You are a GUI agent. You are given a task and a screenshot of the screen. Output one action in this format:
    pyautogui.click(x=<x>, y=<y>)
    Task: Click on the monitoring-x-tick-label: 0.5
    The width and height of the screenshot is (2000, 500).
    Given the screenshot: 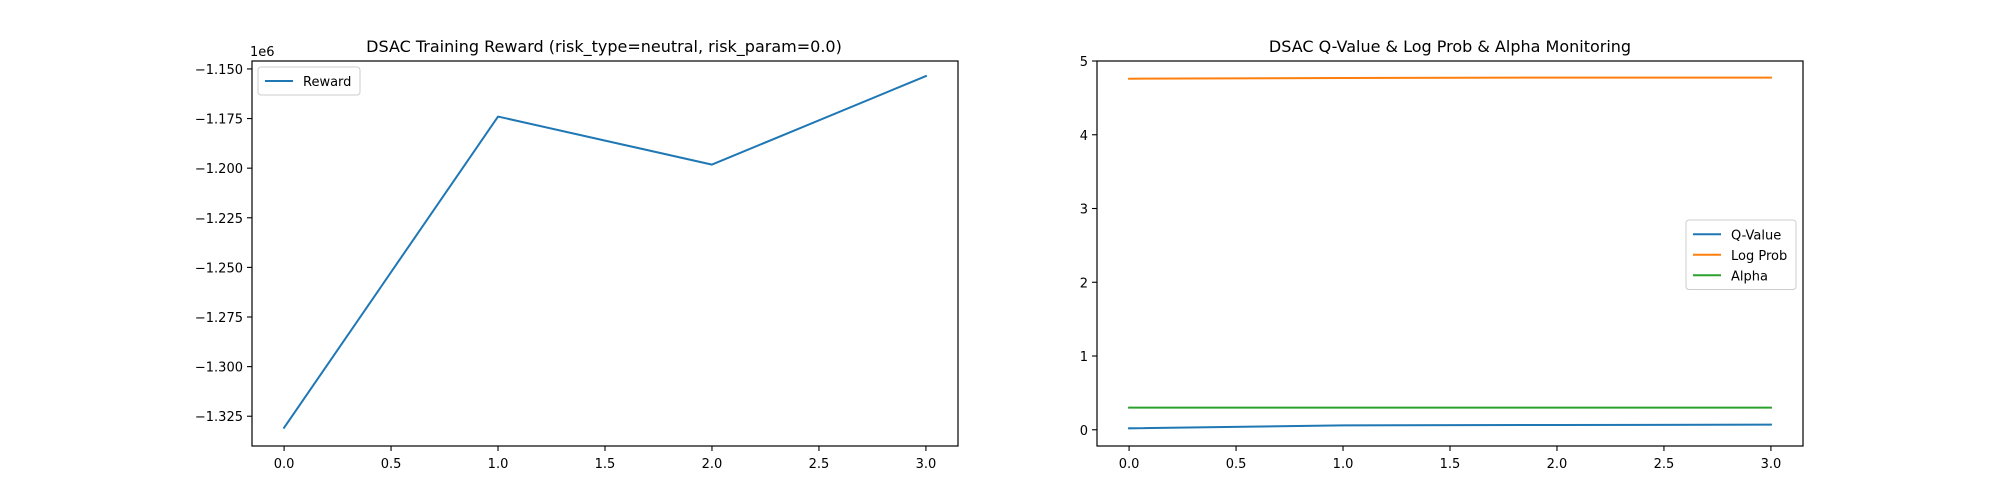 What is the action you would take?
    pyautogui.click(x=1236, y=464)
    